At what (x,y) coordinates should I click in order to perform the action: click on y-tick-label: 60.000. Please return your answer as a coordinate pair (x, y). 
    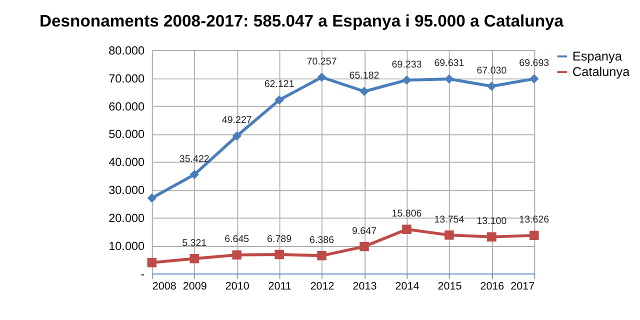
    Looking at the image, I should click on (127, 107).